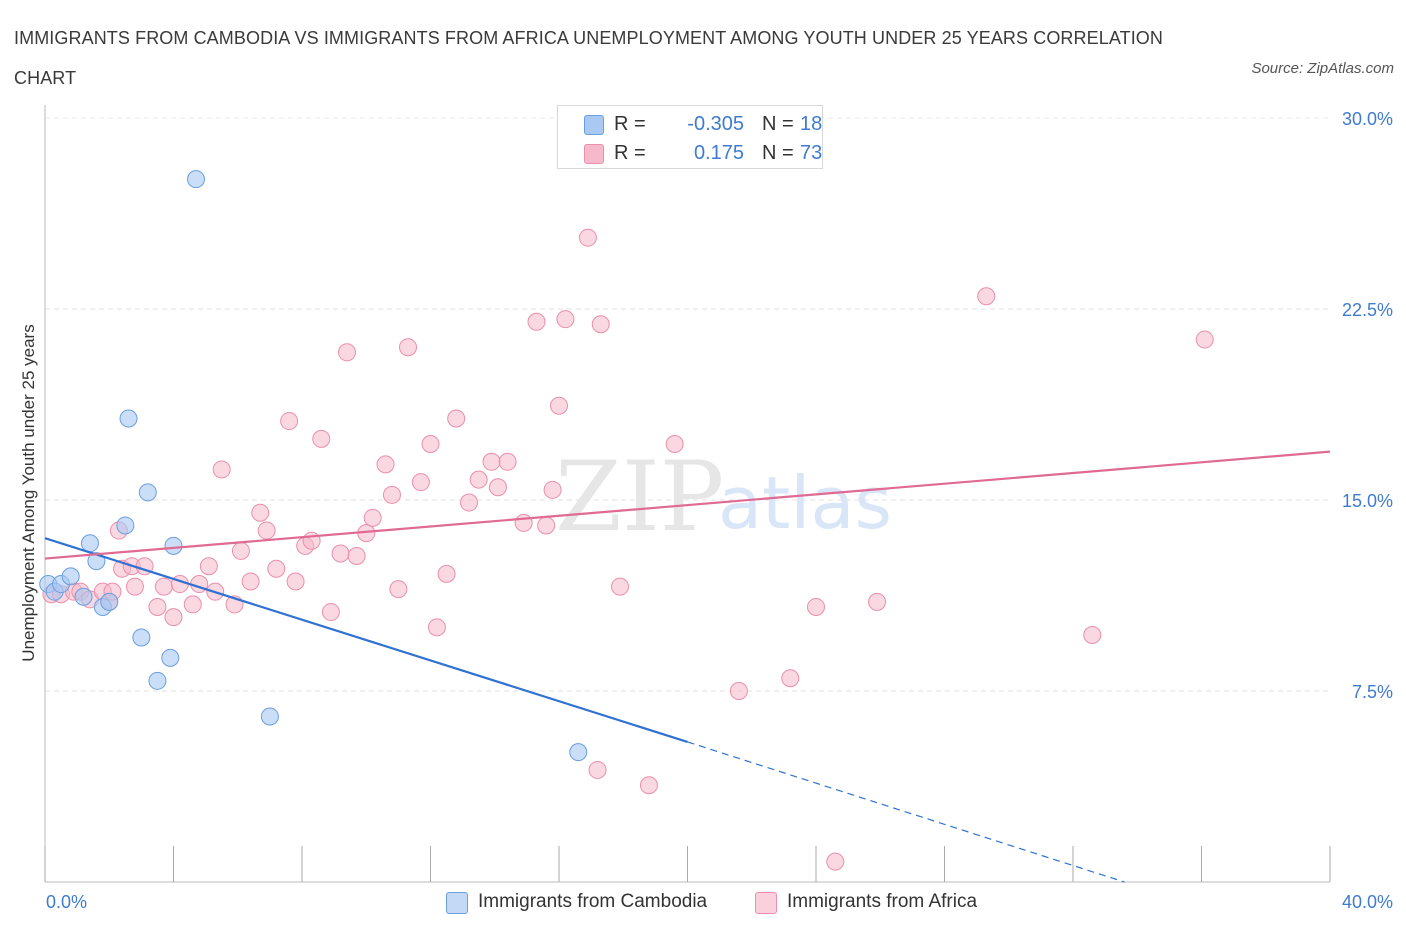 Image resolution: width=1406 pixels, height=930 pixels. What do you see at coordinates (366, 640) in the screenshot?
I see `cambodia-trend-line` at bounding box center [366, 640].